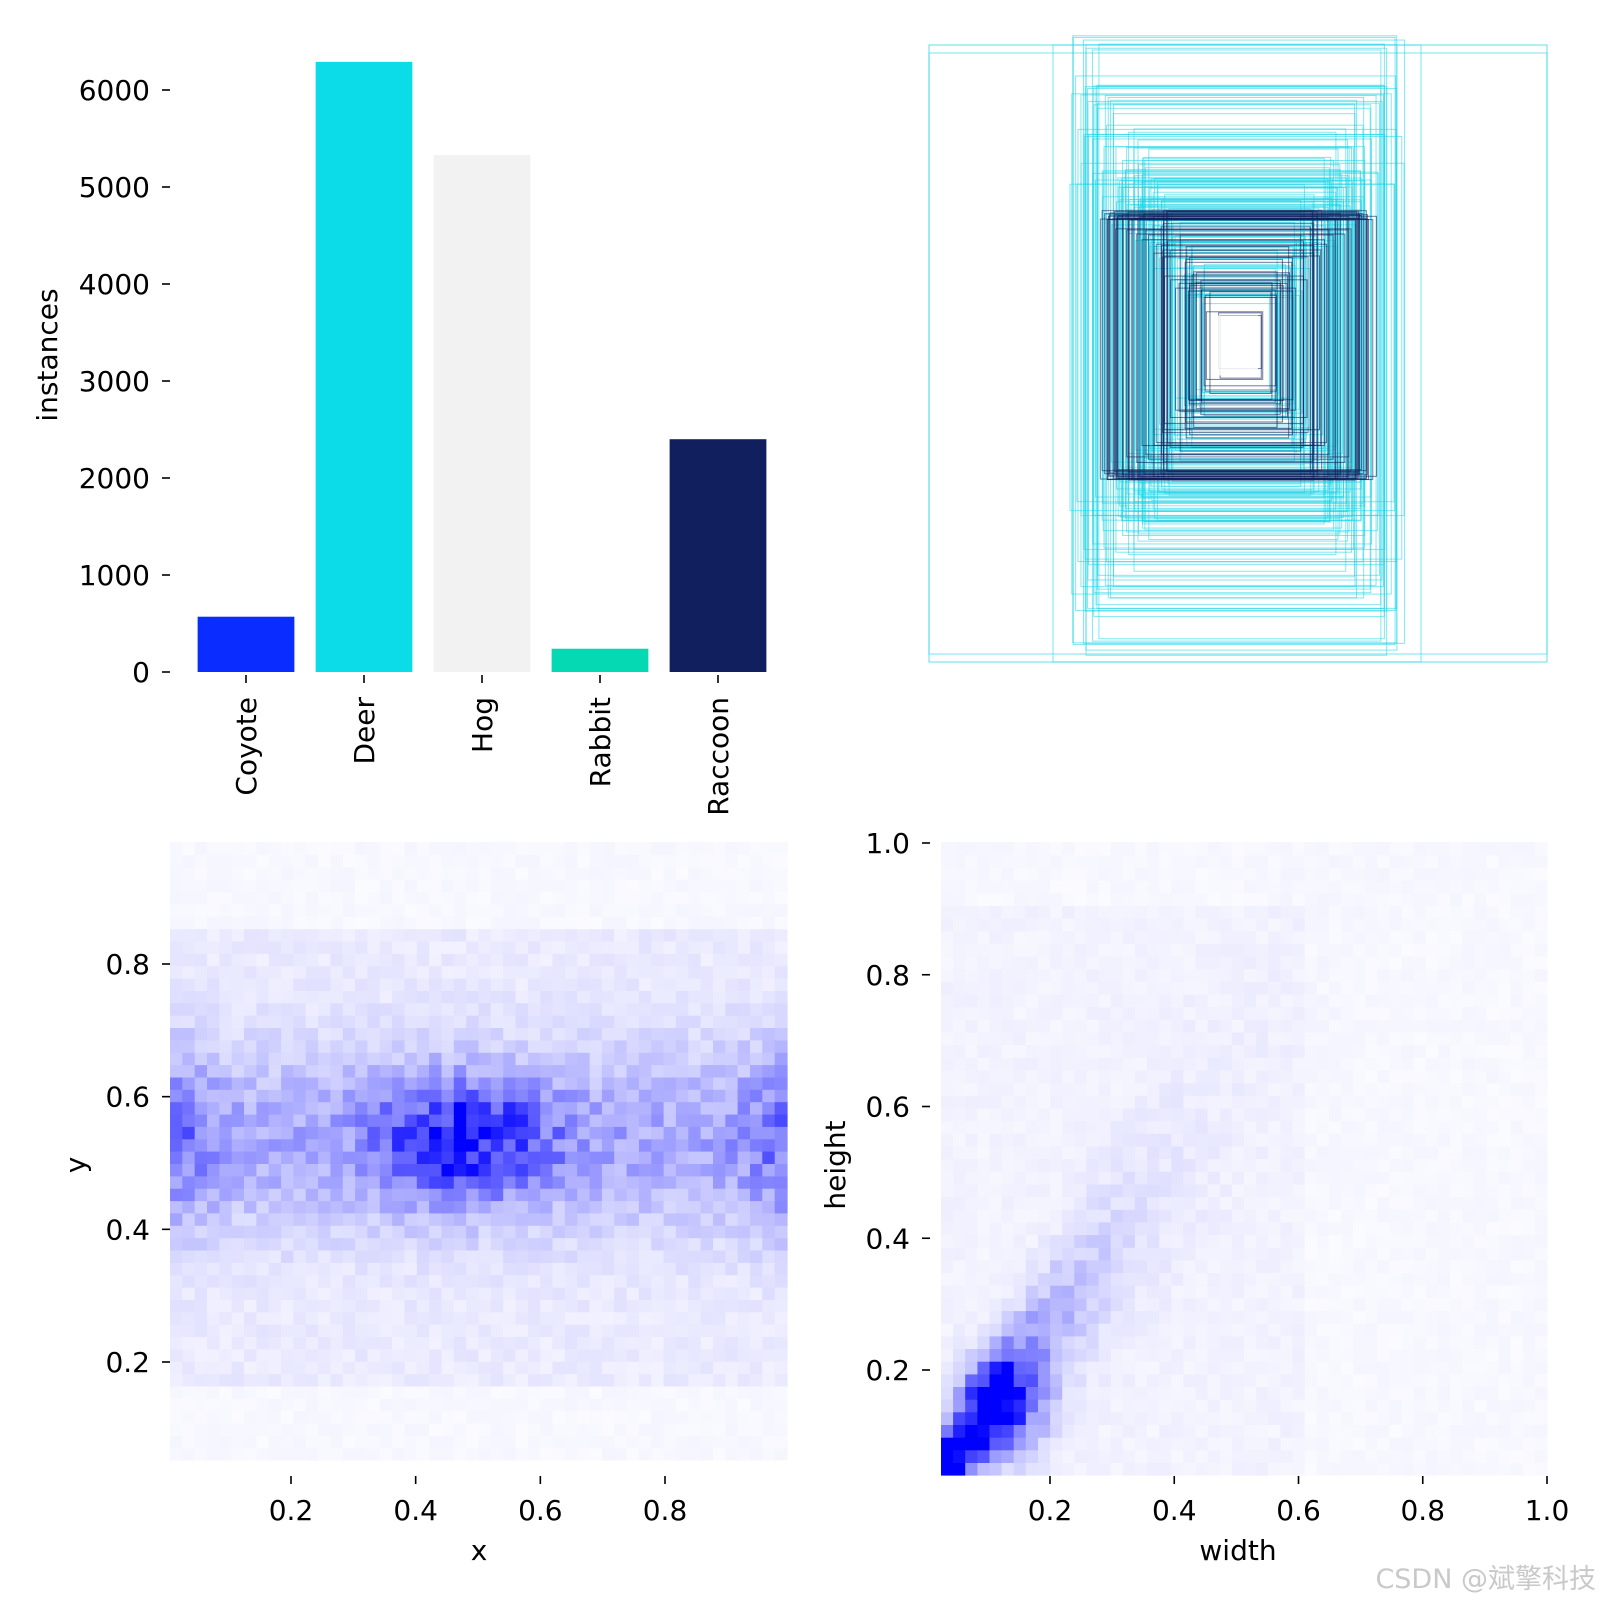 The image size is (1600, 1600). I want to click on box-outline, so click(1240, 347).